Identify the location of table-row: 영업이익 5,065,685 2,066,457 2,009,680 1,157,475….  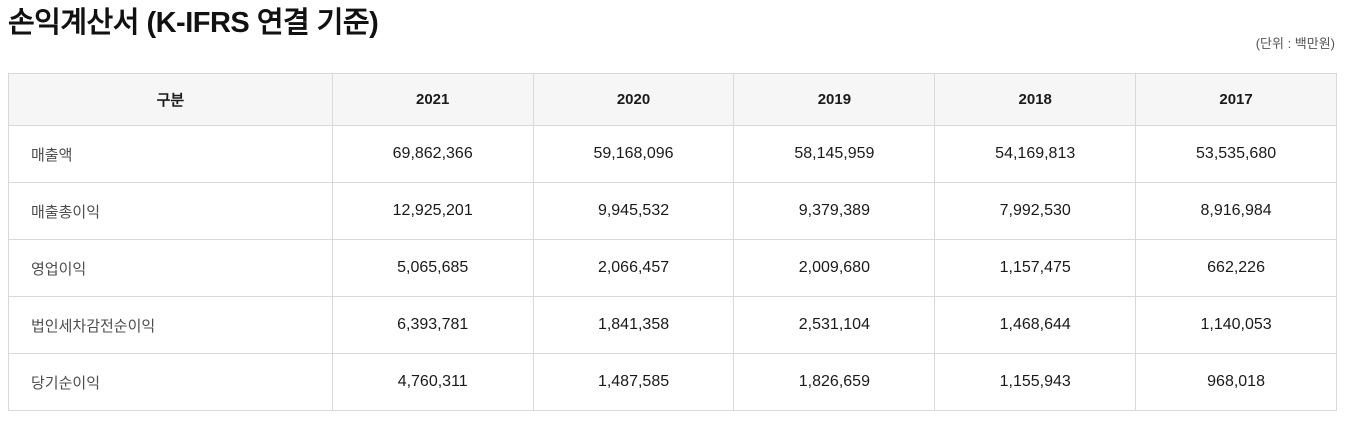
(672, 268).